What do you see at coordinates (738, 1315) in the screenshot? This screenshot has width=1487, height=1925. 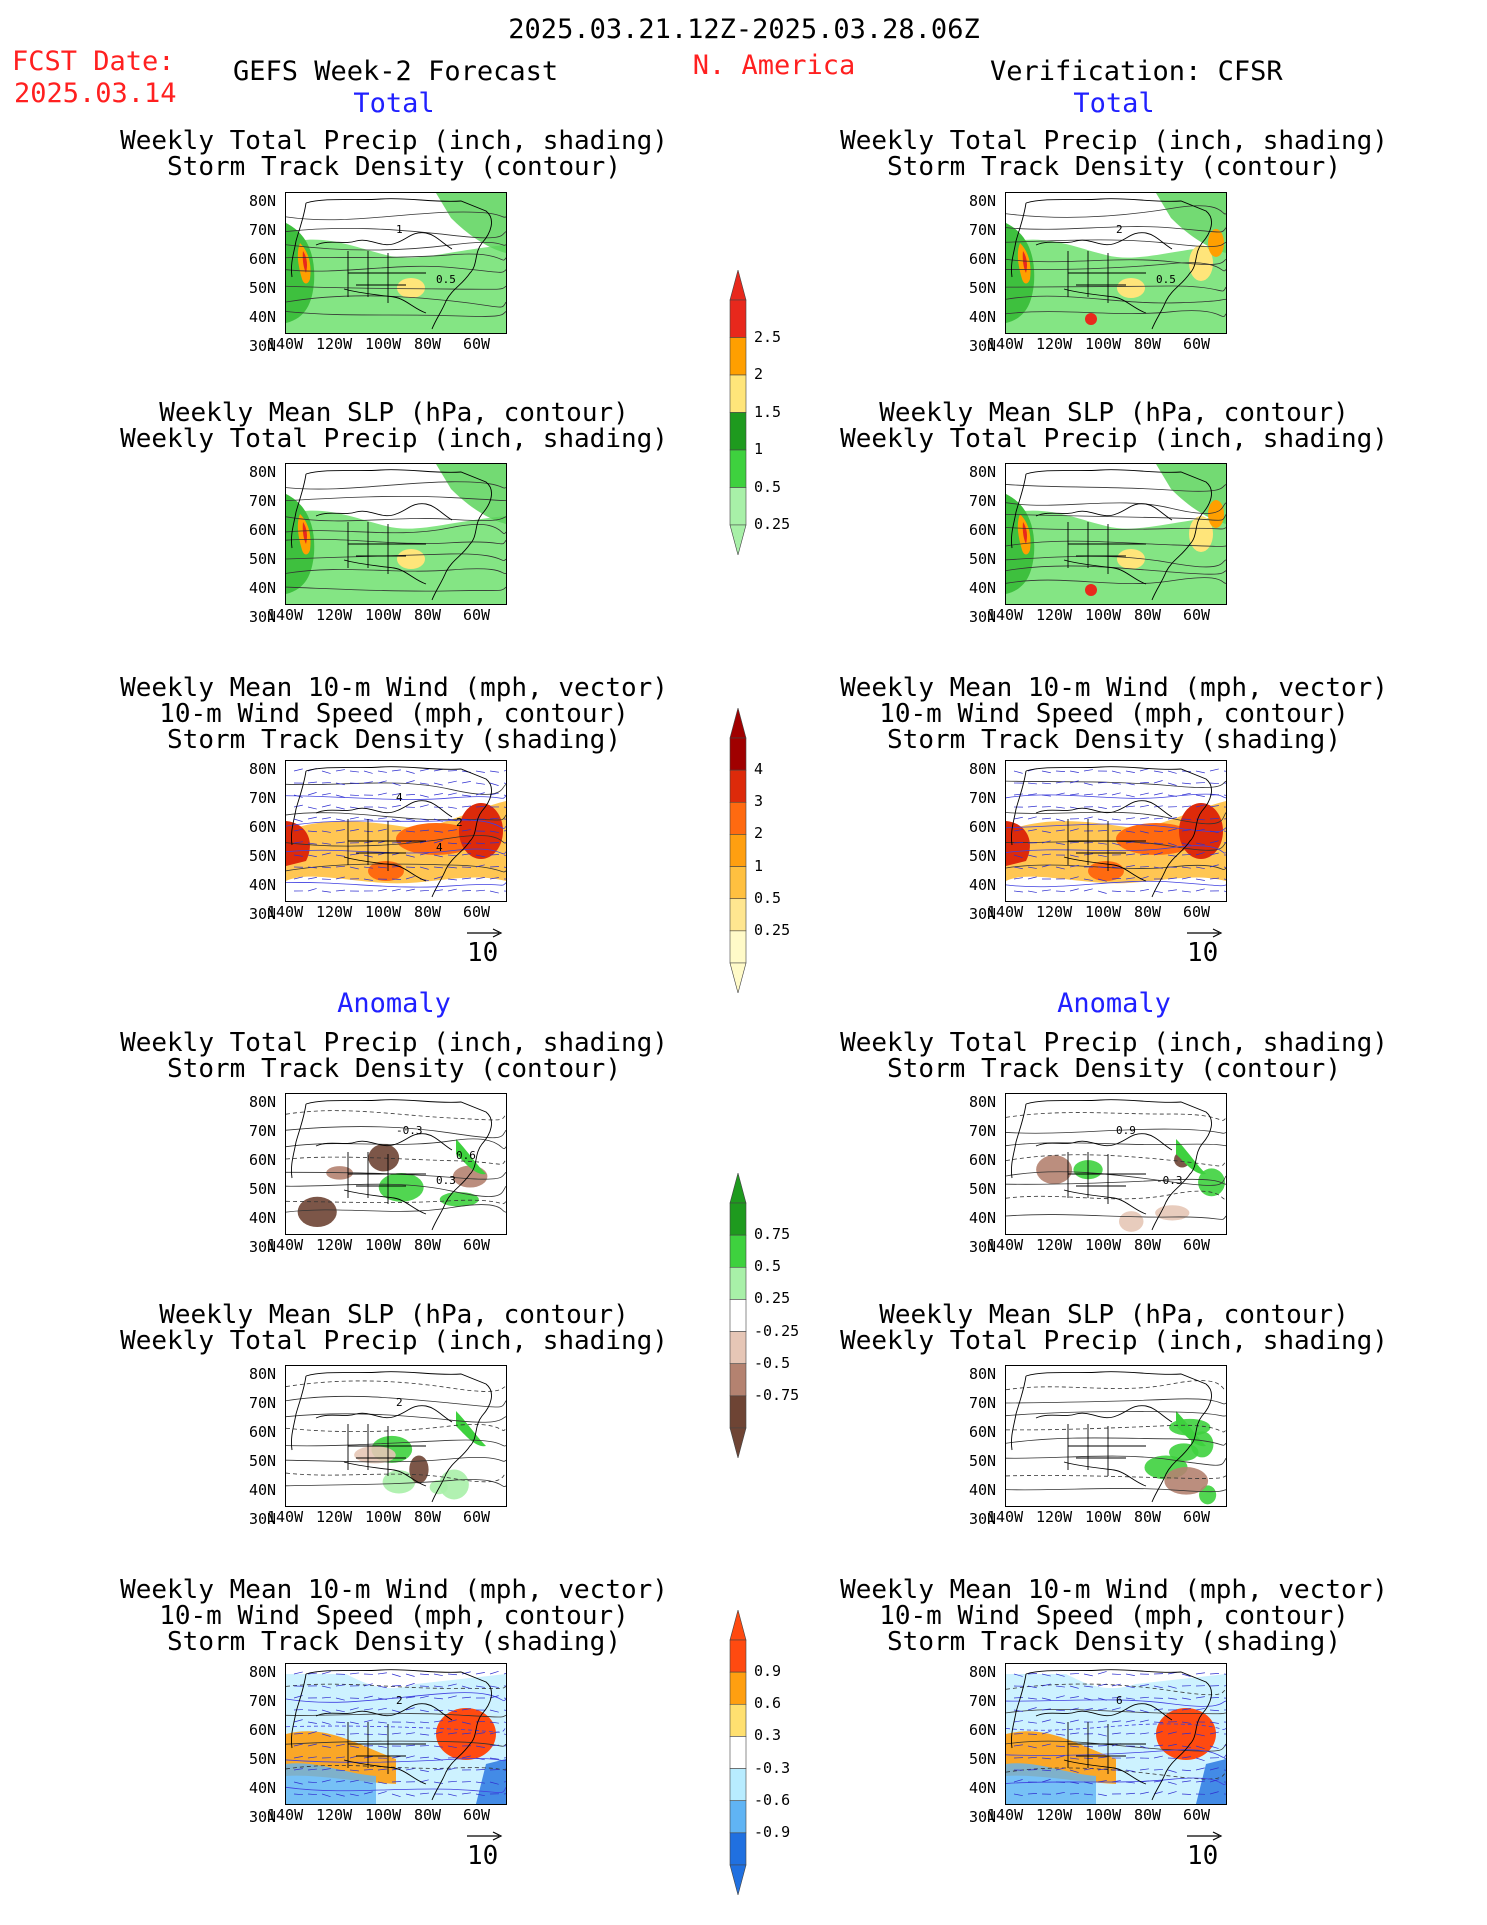 I see `precip_anom-colorbar` at bounding box center [738, 1315].